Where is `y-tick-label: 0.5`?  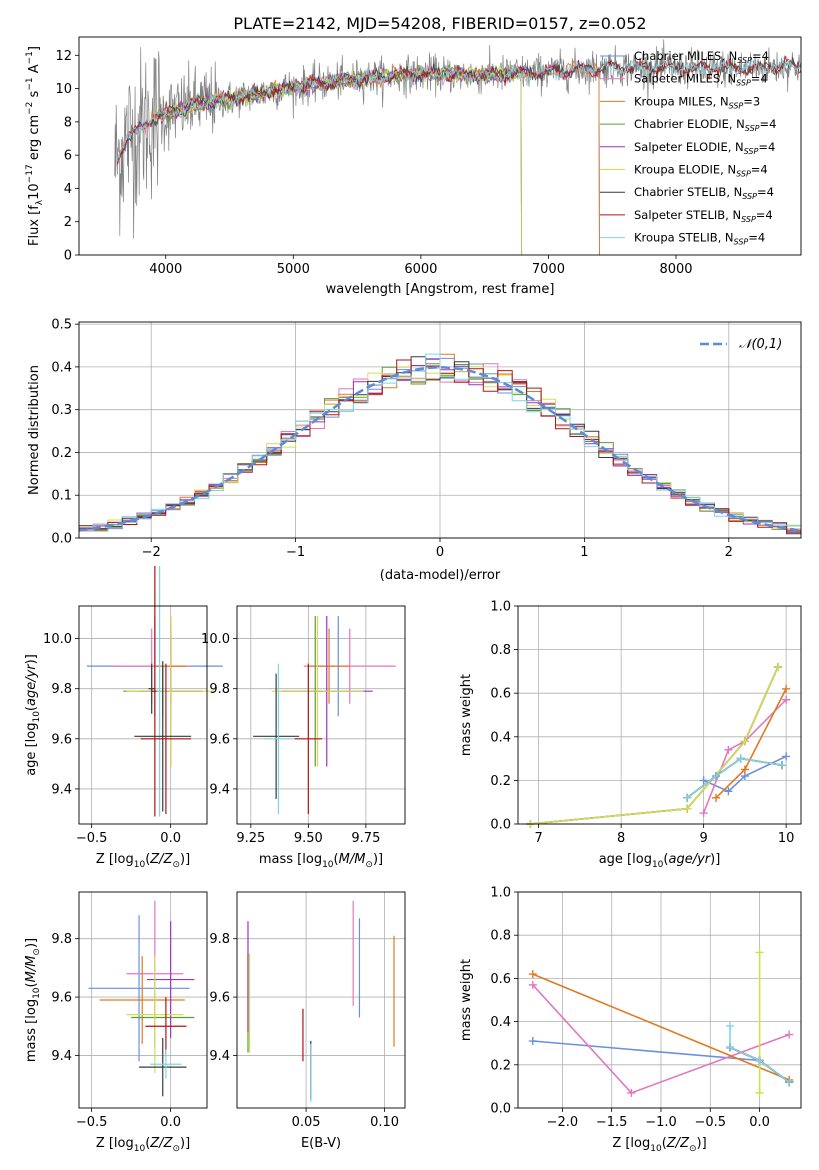
y-tick-label: 0.5 is located at coordinates (61, 325).